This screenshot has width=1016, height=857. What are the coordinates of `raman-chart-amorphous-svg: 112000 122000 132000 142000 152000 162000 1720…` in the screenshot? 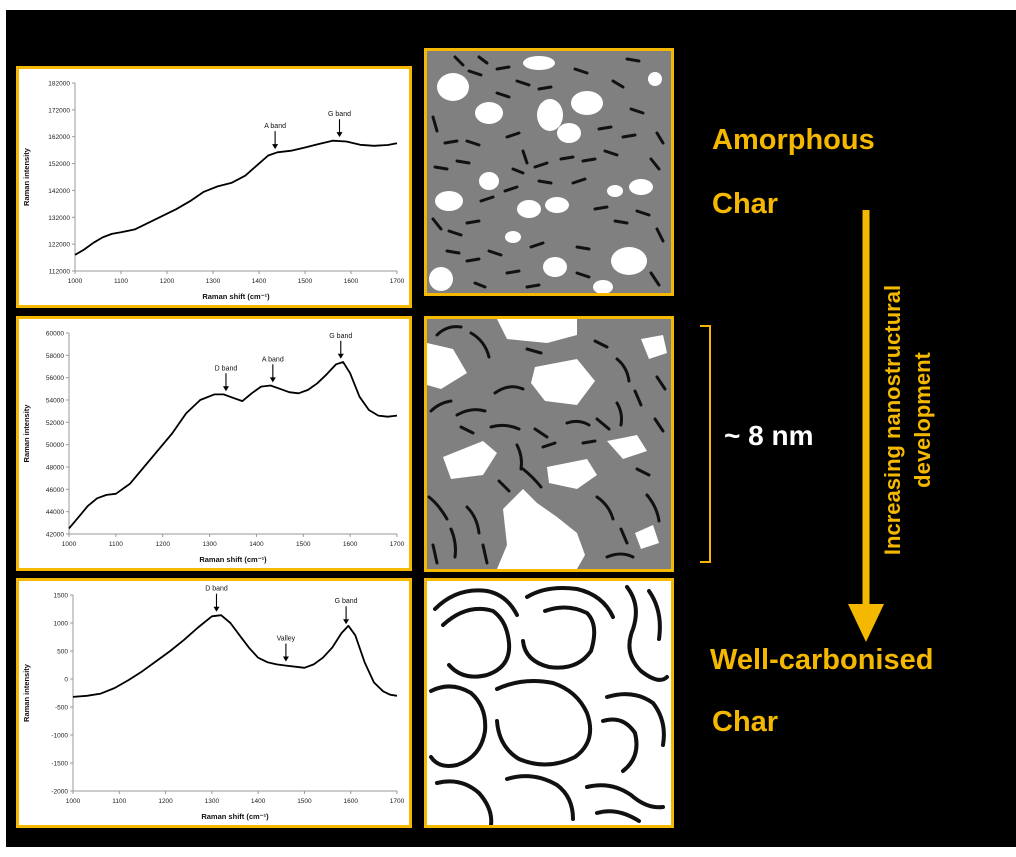 It's located at (213, 191).